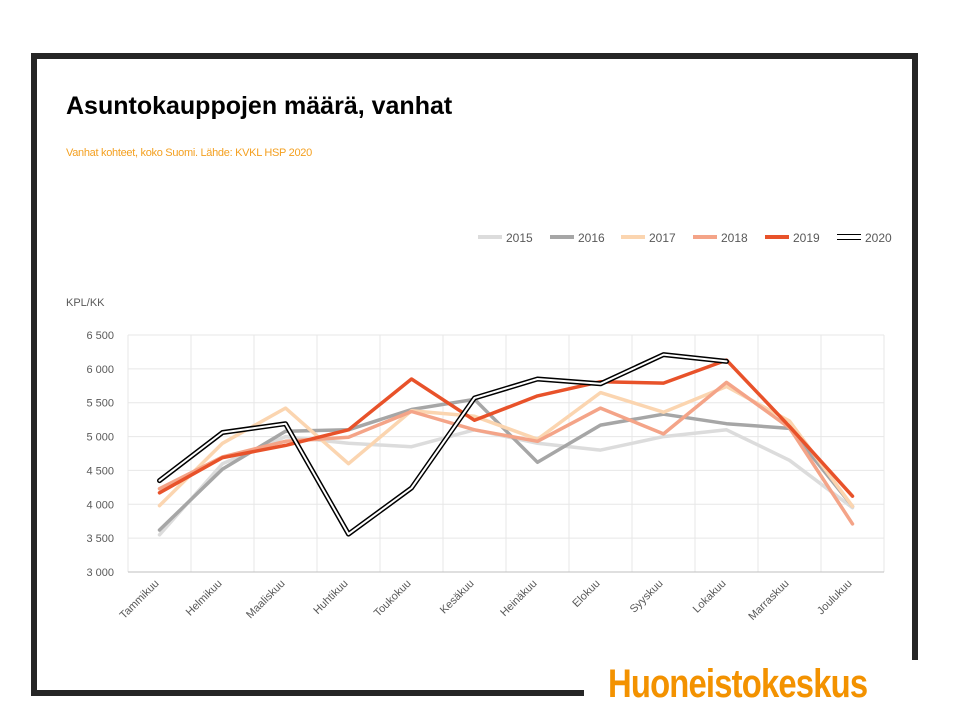  I want to click on legend-swatch-2018, so click(705, 237).